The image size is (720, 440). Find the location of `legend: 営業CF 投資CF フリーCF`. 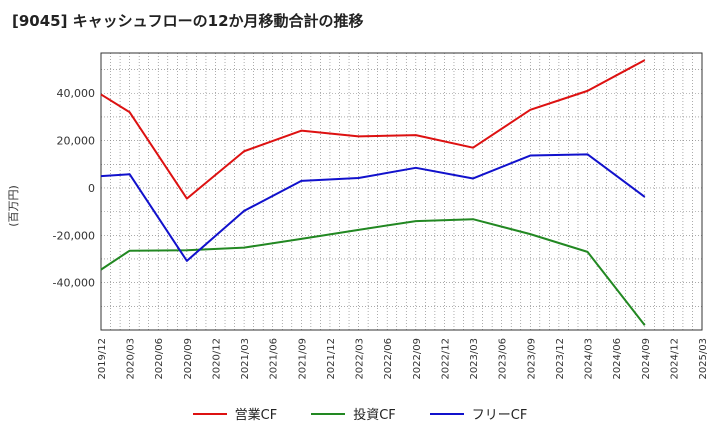

legend: 営業CF 投資CF フリーCF is located at coordinates (360, 413).